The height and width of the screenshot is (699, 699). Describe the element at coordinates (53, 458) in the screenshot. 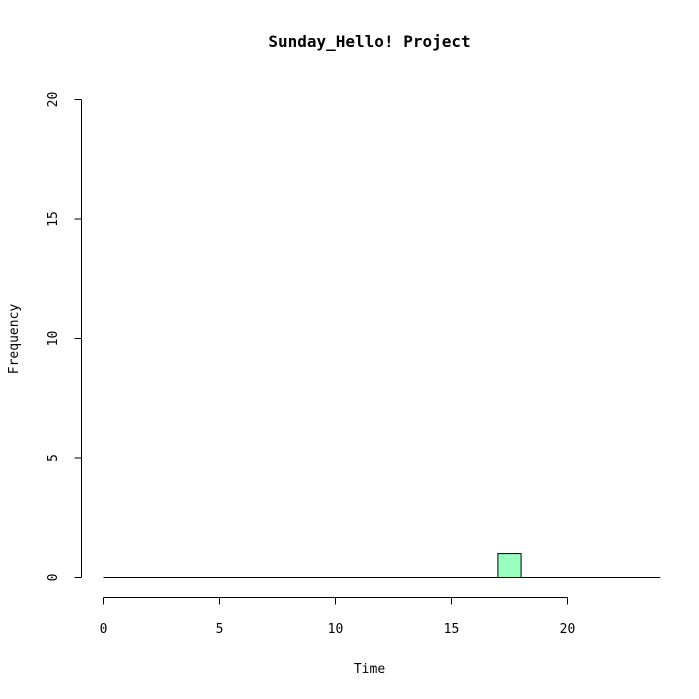

I see `y-tick-label: 5` at that location.